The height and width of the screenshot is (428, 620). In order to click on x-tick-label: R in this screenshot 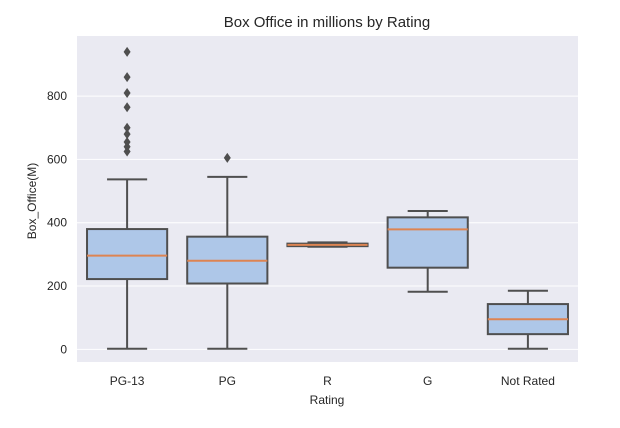, I will do `click(327, 381)`.